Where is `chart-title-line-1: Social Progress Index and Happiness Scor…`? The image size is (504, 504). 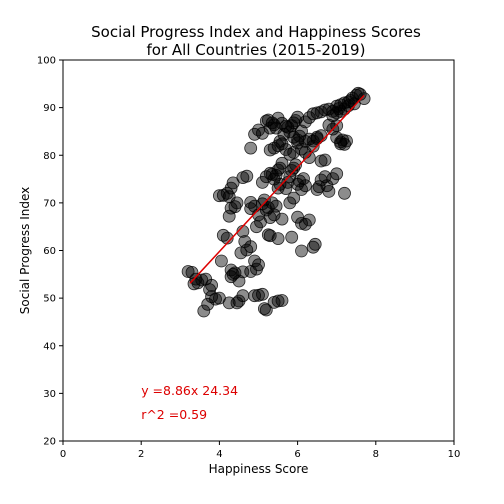
chart-title-line-1: Social Progress Index and Happiness Scor… is located at coordinates (256, 32).